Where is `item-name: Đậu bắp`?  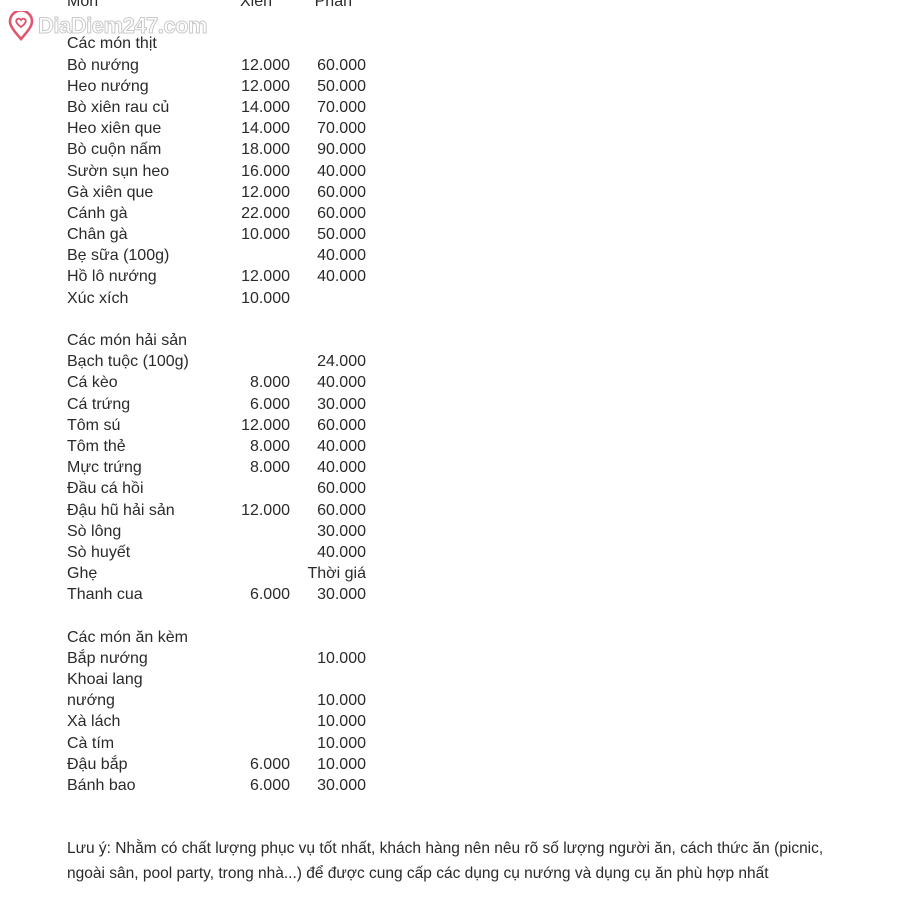 item-name: Đậu bắp is located at coordinates (97, 764).